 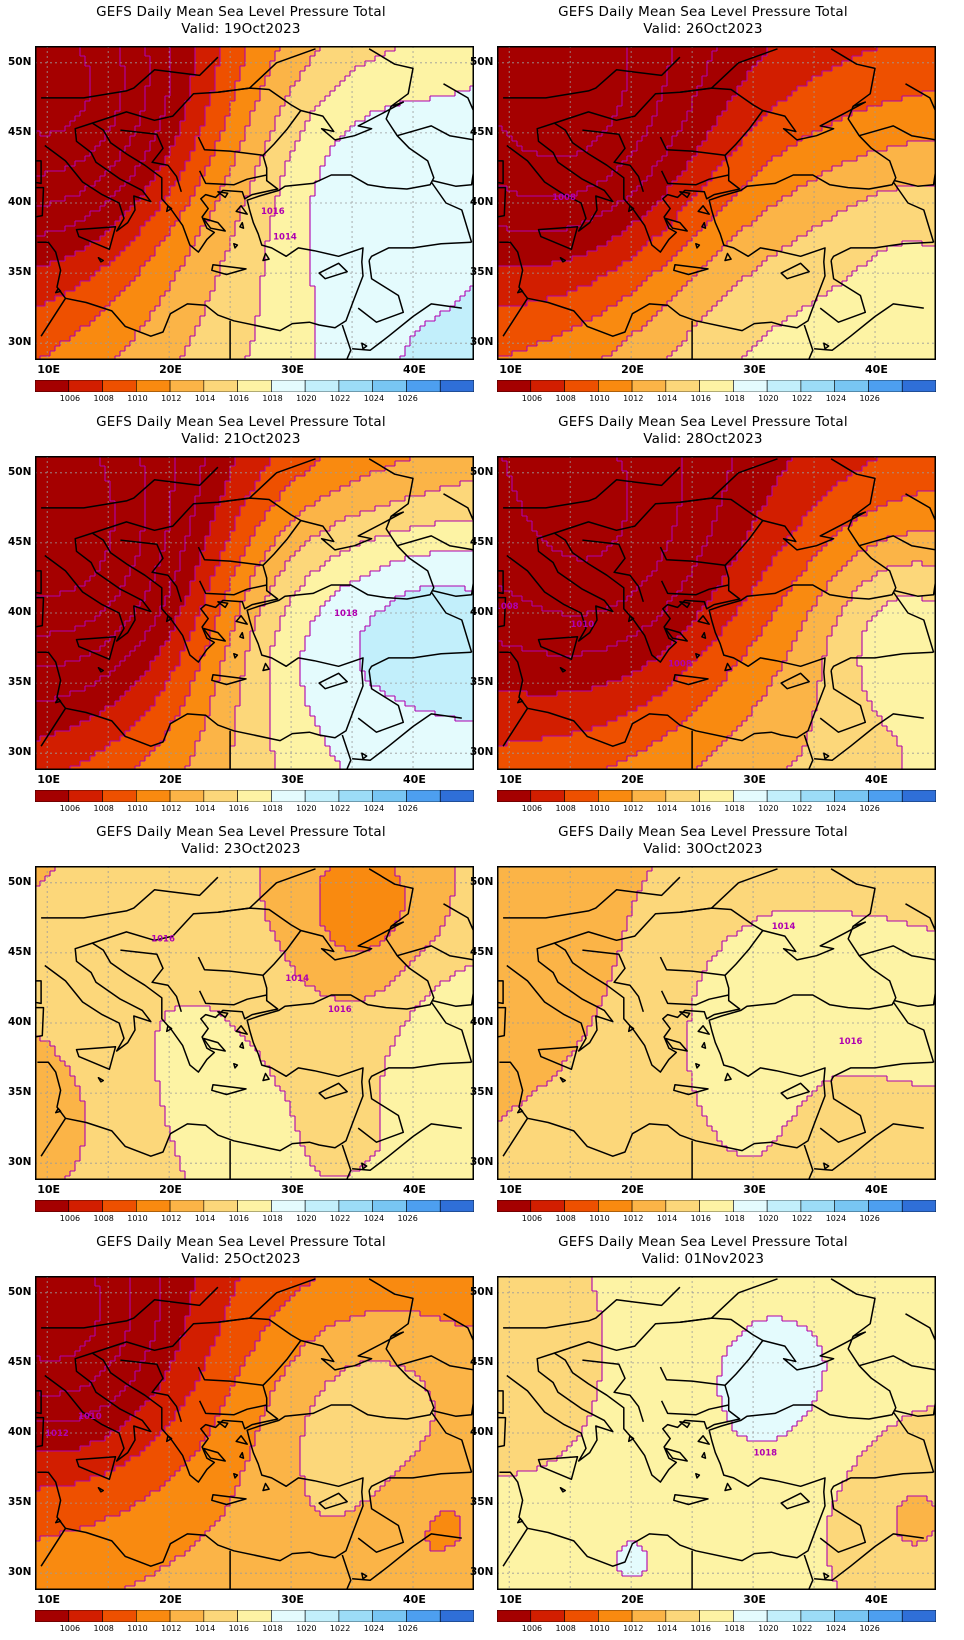 I want to click on contour-label: 1018, so click(x=346, y=614).